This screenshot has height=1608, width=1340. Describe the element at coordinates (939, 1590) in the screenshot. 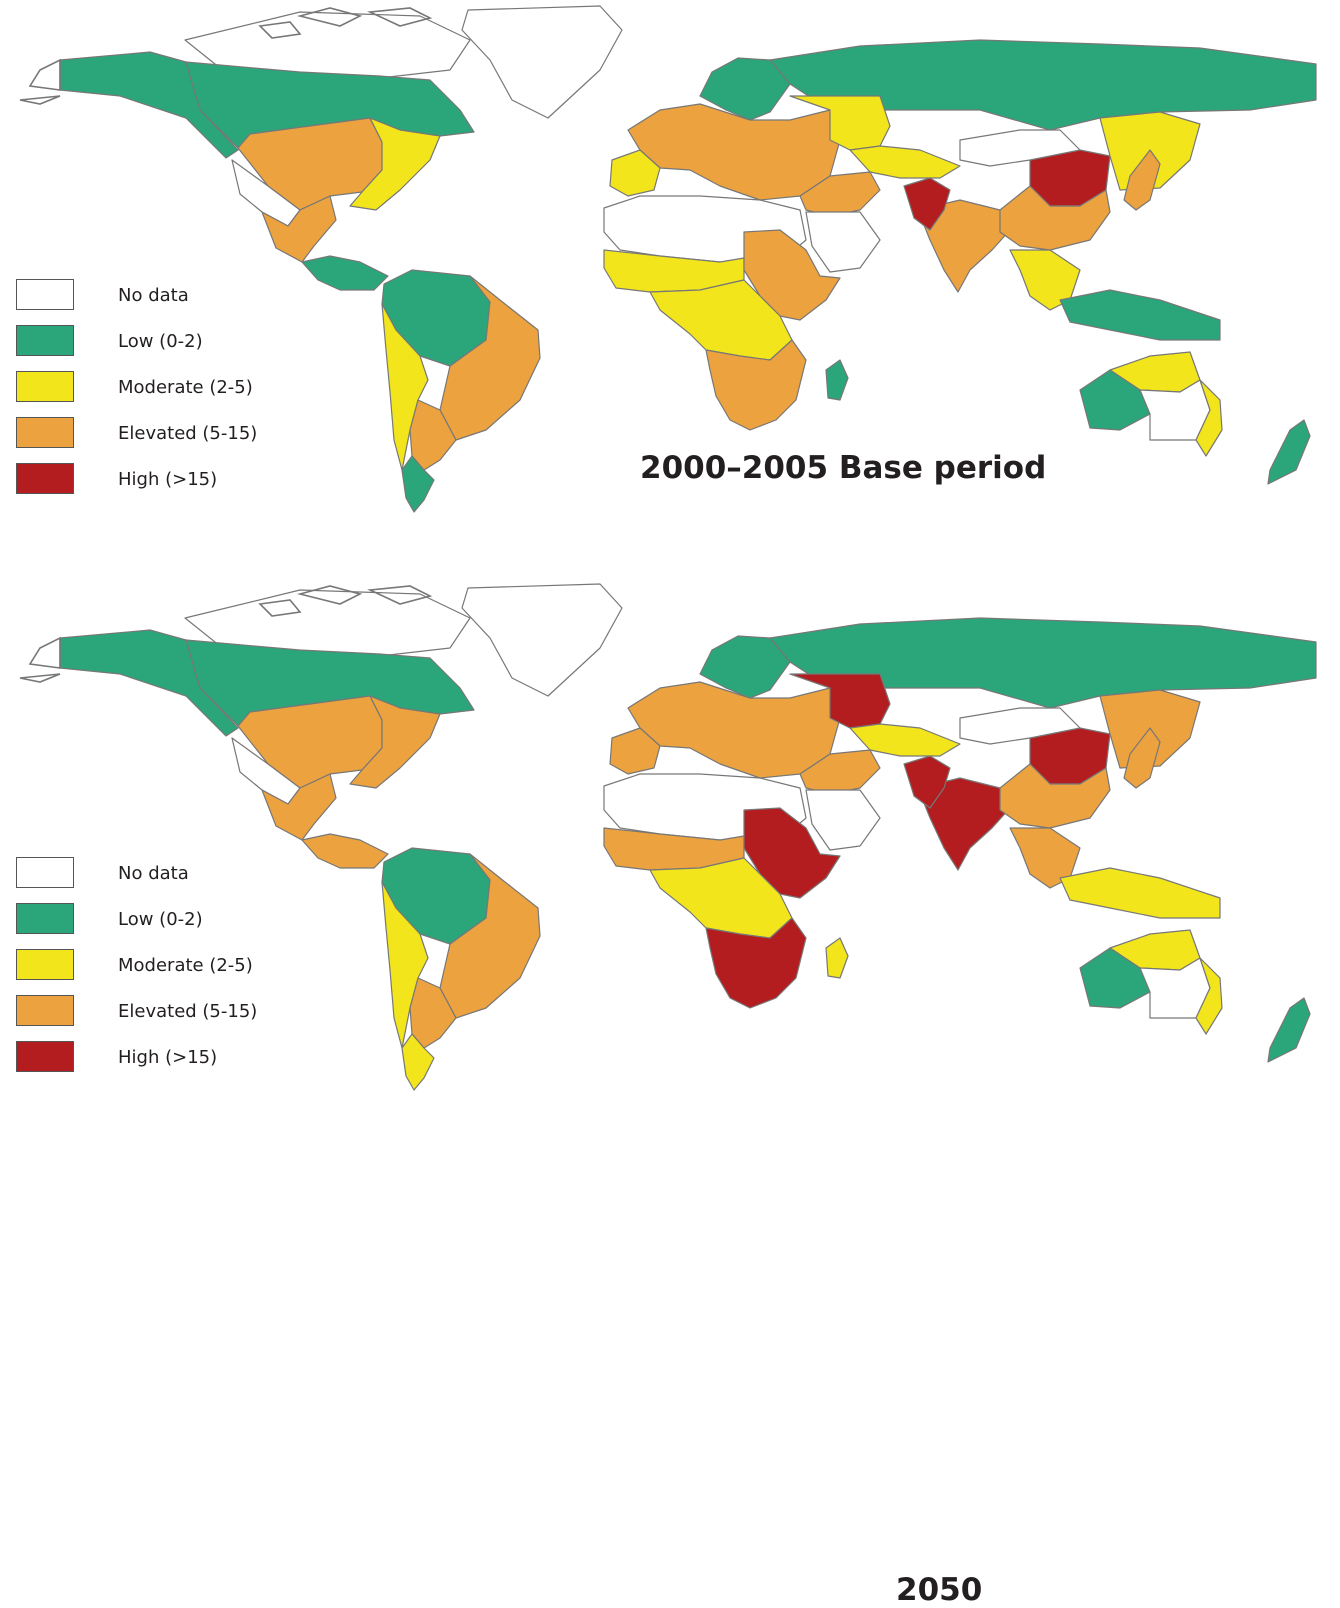

I see `panel-title-2050: 2050` at that location.